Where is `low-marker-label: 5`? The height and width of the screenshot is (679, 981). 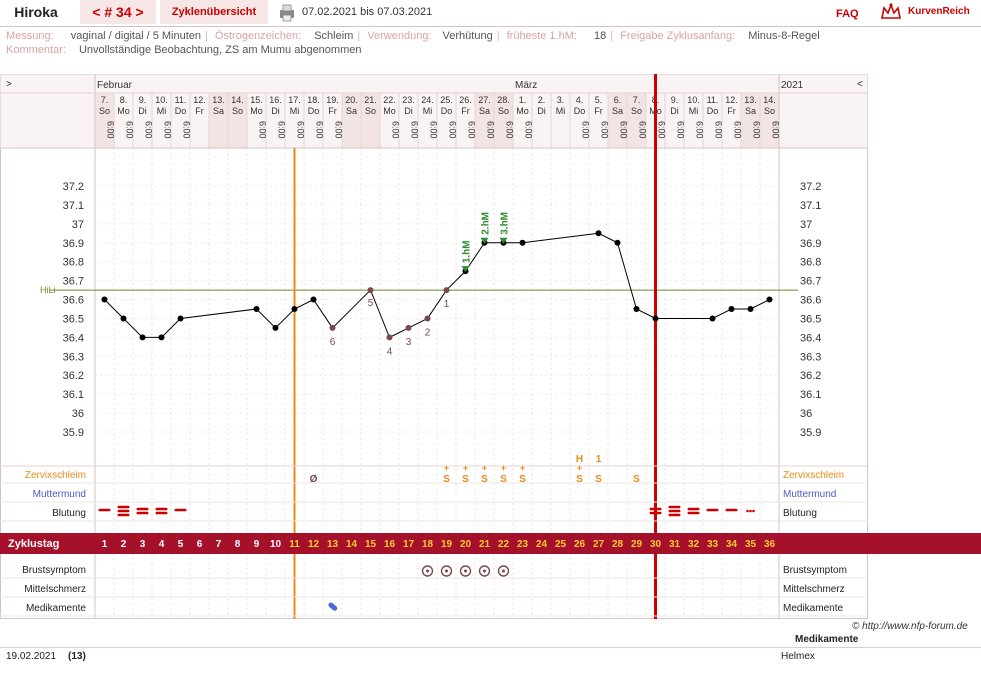 low-marker-label: 5 is located at coordinates (371, 303).